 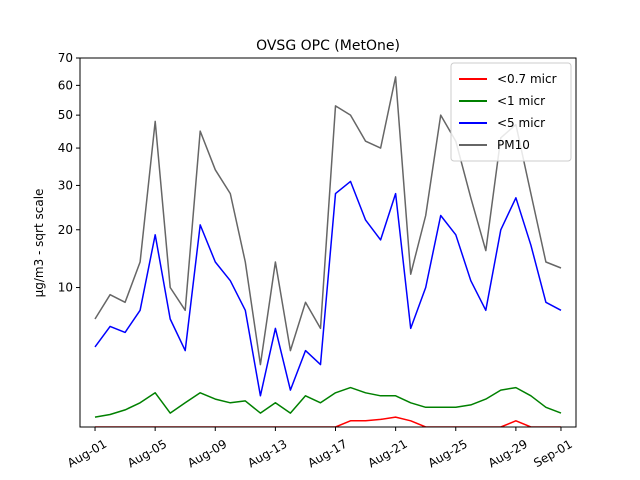 I want to click on legend-box, so click(x=511, y=112).